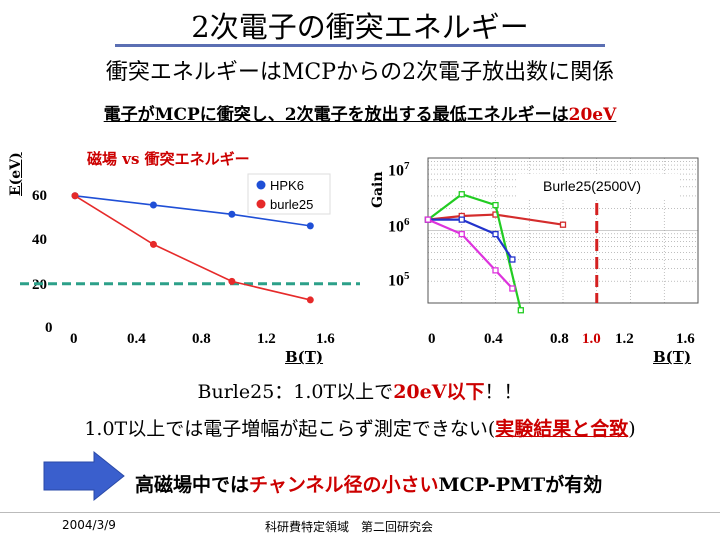 The image size is (720, 540). What do you see at coordinates (325, 339) in the screenshot?
I see `energy-xtick: 1.6` at bounding box center [325, 339].